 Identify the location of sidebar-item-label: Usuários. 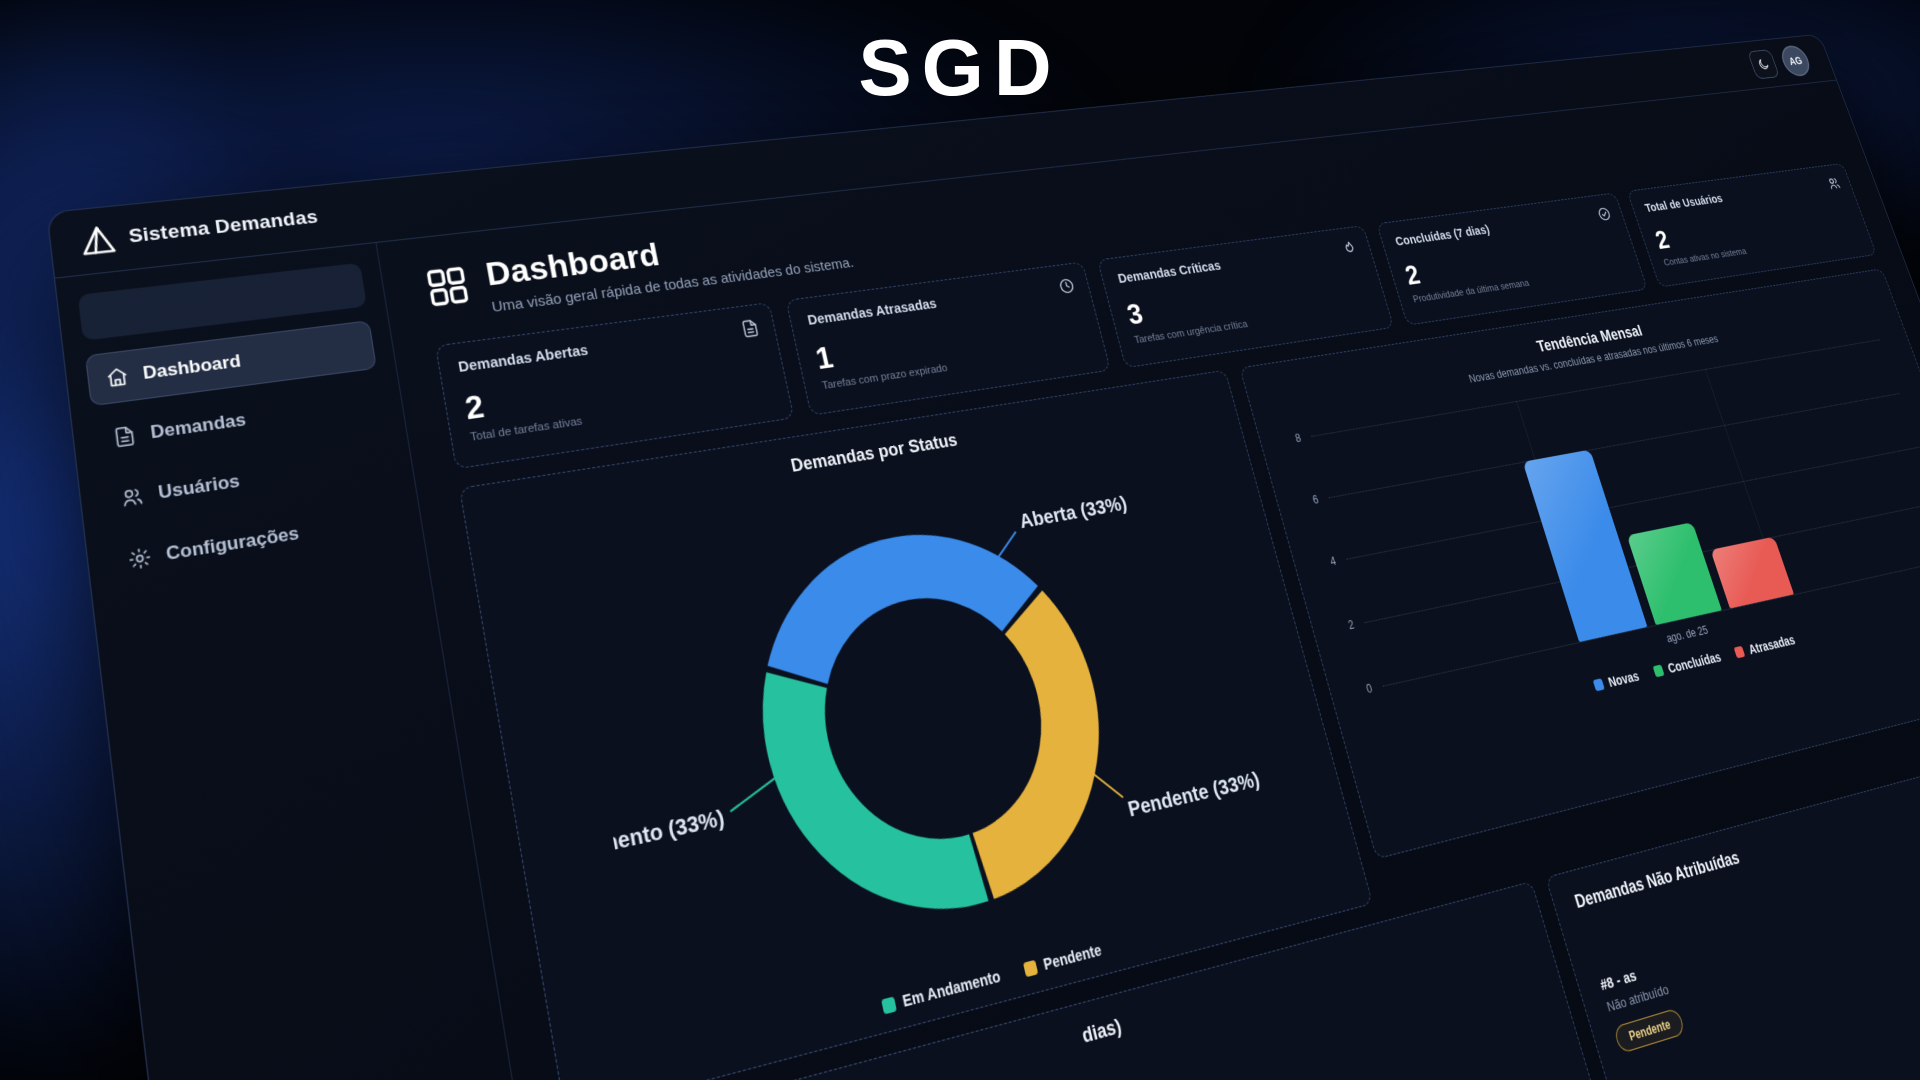
(198, 486).